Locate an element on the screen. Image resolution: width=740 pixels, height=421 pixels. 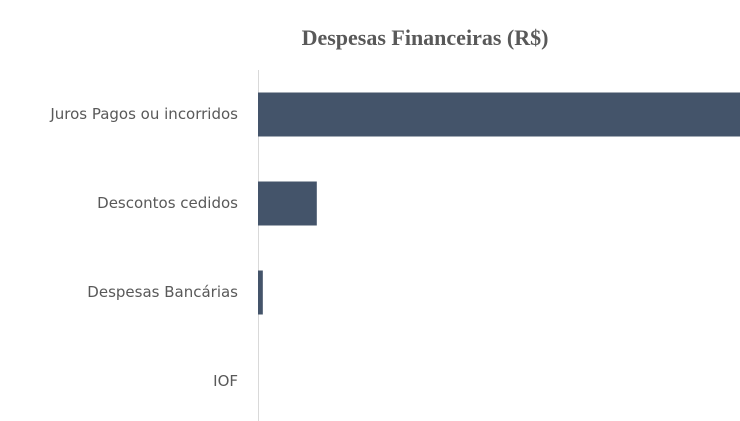
y-tick-label: Juros Pagos ou incorridos is located at coordinates (143, 114).